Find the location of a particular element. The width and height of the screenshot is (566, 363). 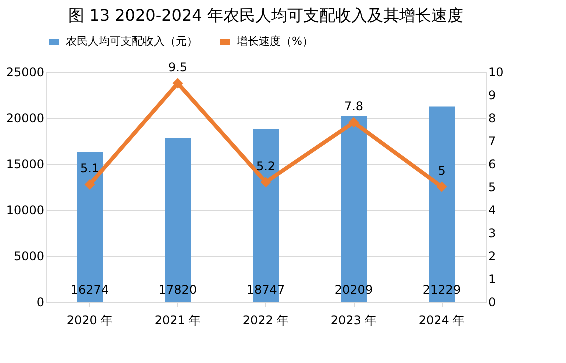

y2-tick-label: 2 is located at coordinates (492, 257).